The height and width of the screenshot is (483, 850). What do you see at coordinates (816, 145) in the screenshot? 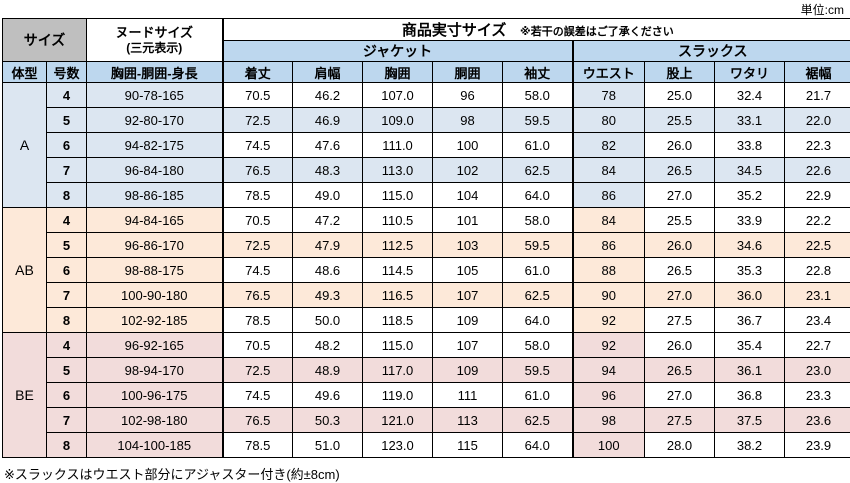
I see `slacks-hem-cell: 22.3` at bounding box center [816, 145].